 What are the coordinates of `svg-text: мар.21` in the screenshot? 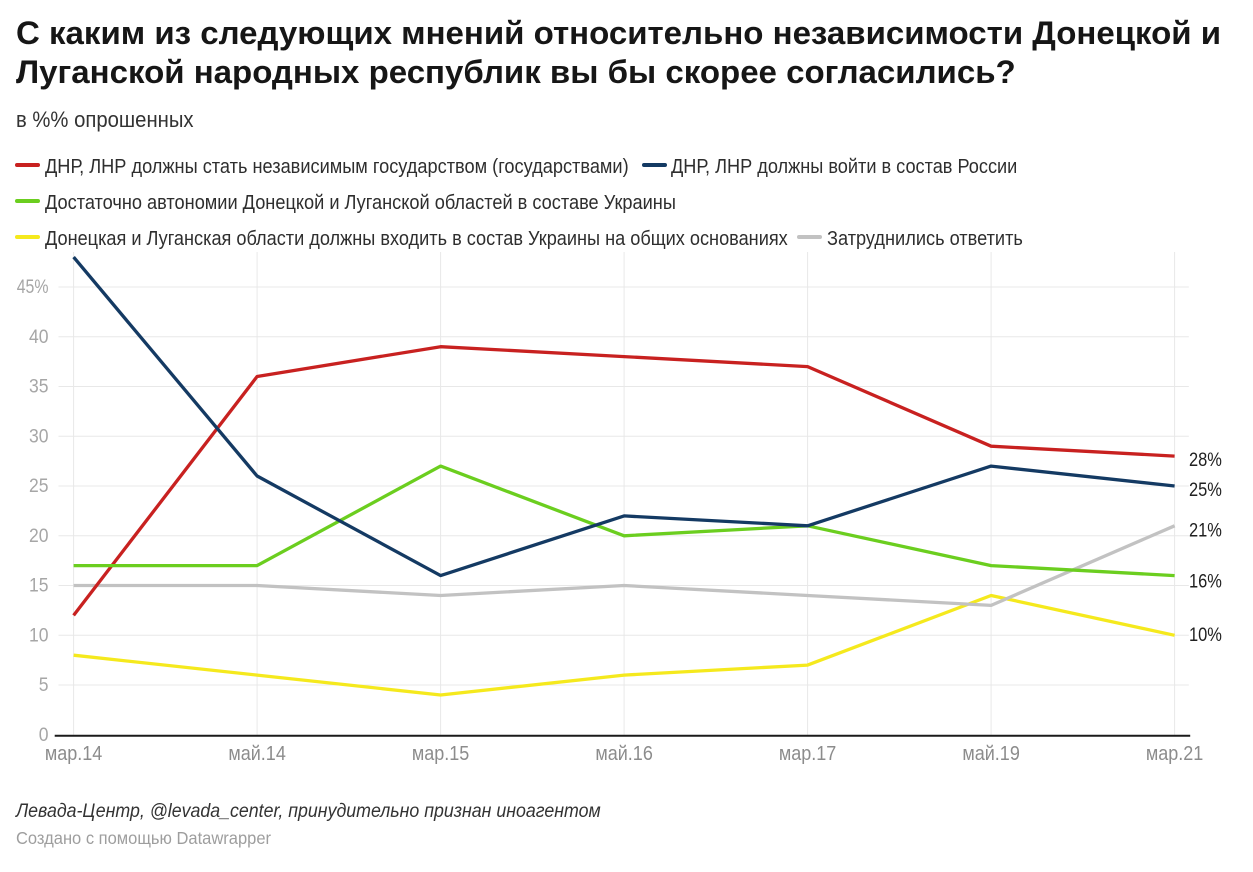 It's located at (1175, 754).